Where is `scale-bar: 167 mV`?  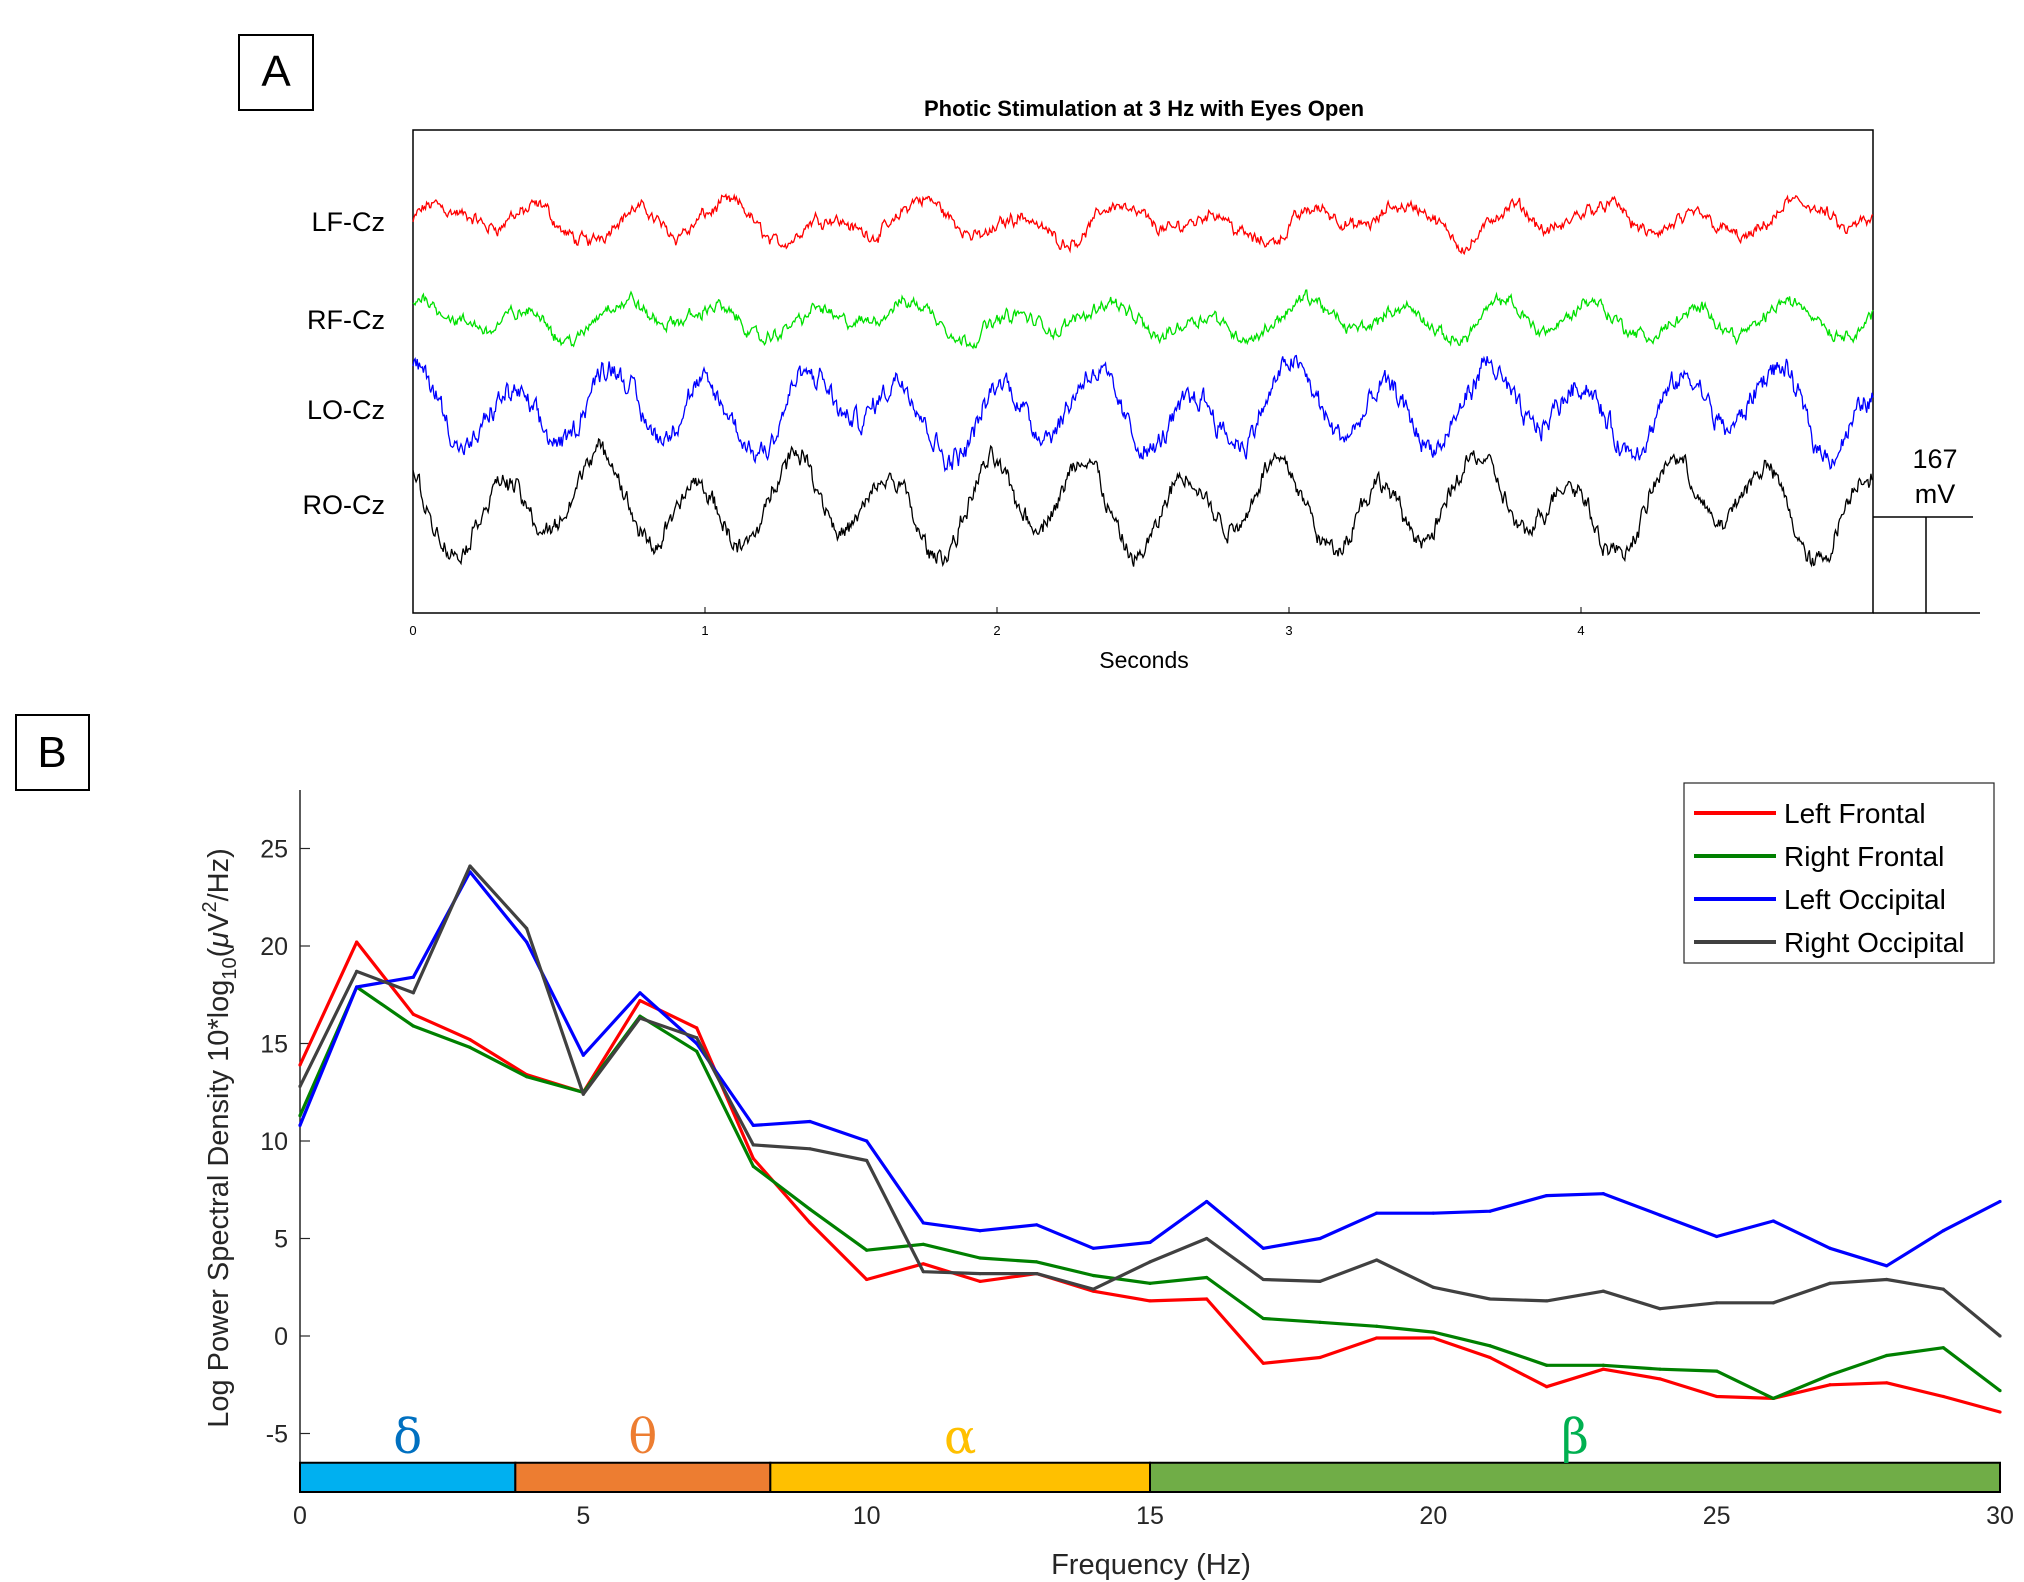 scale-bar: 167 mV is located at coordinates (1926, 529).